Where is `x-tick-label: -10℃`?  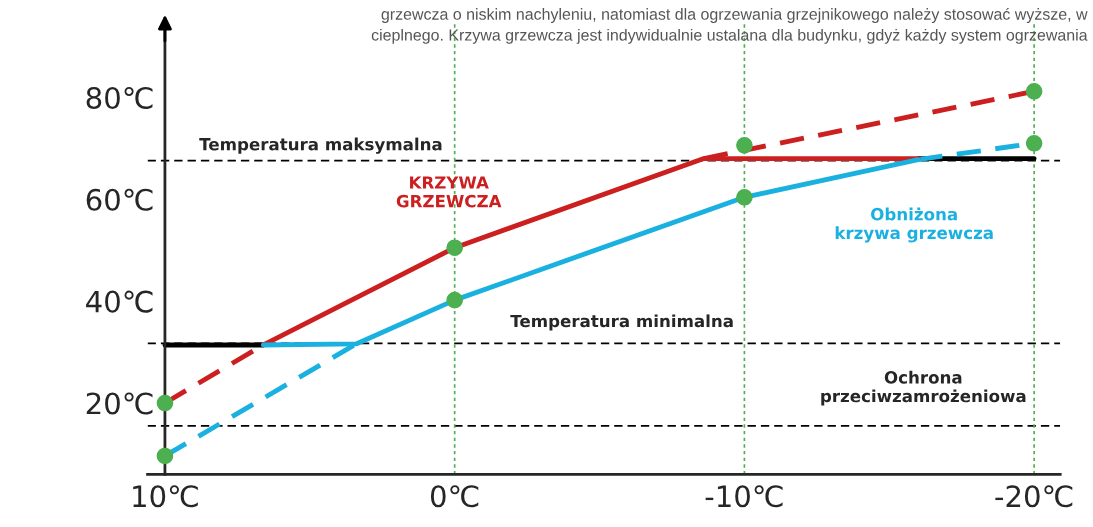 x-tick-label: -10℃ is located at coordinates (744, 496).